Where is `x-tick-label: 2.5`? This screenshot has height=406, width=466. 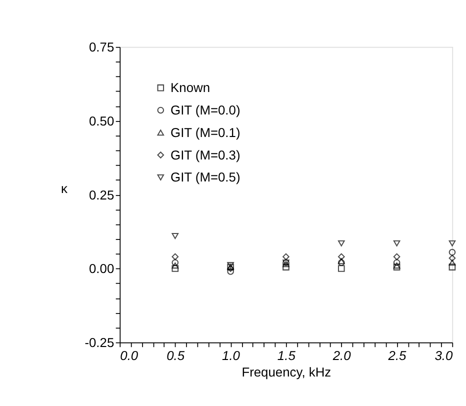 x-tick-label: 2.5 is located at coordinates (397, 356).